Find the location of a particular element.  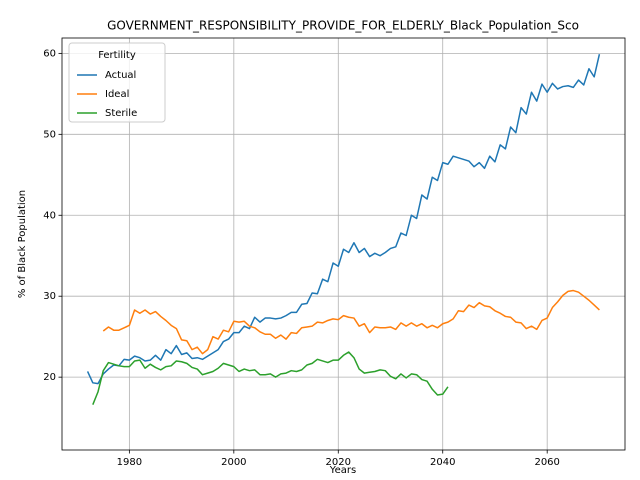

y-tick-label: 60 is located at coordinates (49, 53).